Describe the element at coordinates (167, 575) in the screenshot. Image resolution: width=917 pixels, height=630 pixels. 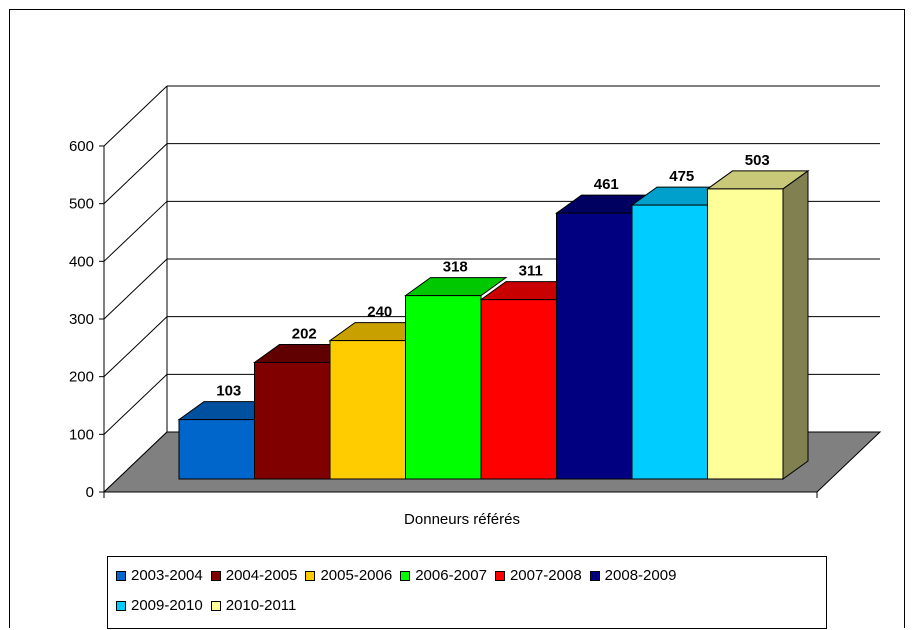
I see `legend-label: 2003-2004` at that location.